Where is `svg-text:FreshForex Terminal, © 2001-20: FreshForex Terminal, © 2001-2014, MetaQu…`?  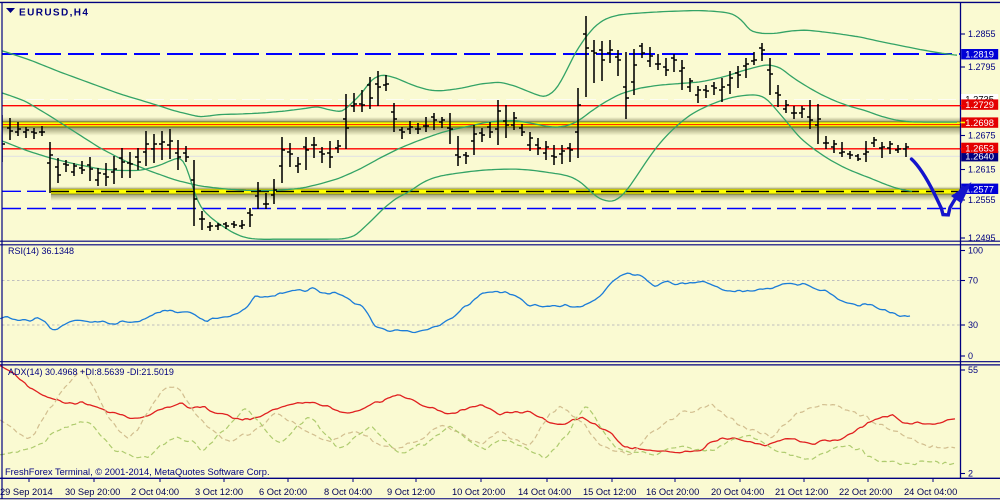 svg-text:FreshForex Terminal, © 2001-20: FreshForex Terminal, © 2001-2014, MetaQu… is located at coordinates (137, 472).